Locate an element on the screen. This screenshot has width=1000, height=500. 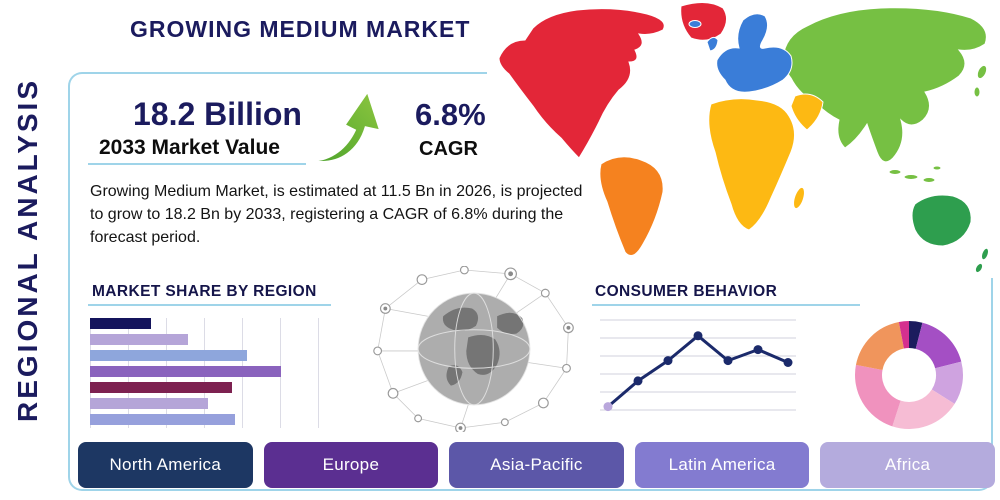
cagr-value: 6.8% is located at coordinates (450, 114).